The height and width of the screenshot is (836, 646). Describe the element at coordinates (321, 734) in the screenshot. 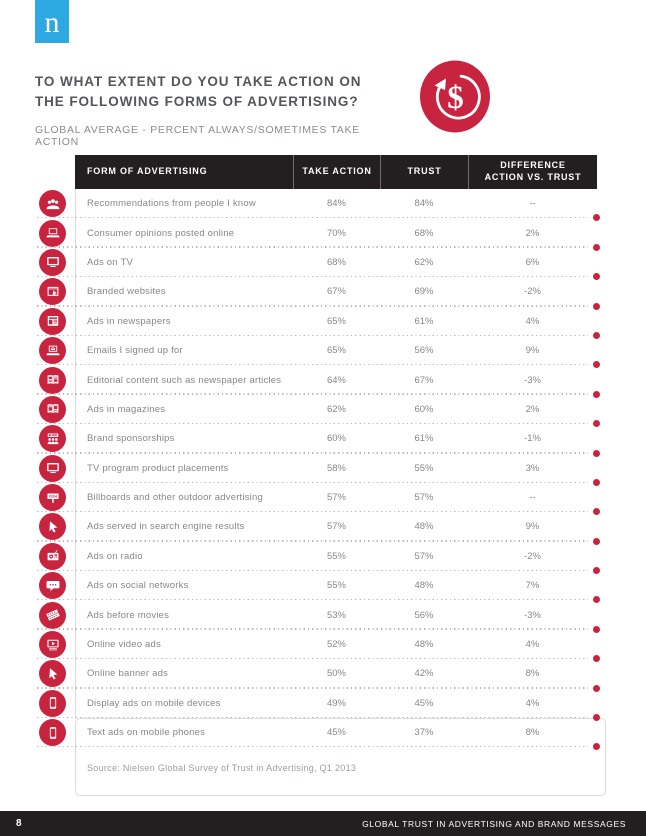

I see `table-row: Text ads on mobile phones 45% 37% 8%` at that location.